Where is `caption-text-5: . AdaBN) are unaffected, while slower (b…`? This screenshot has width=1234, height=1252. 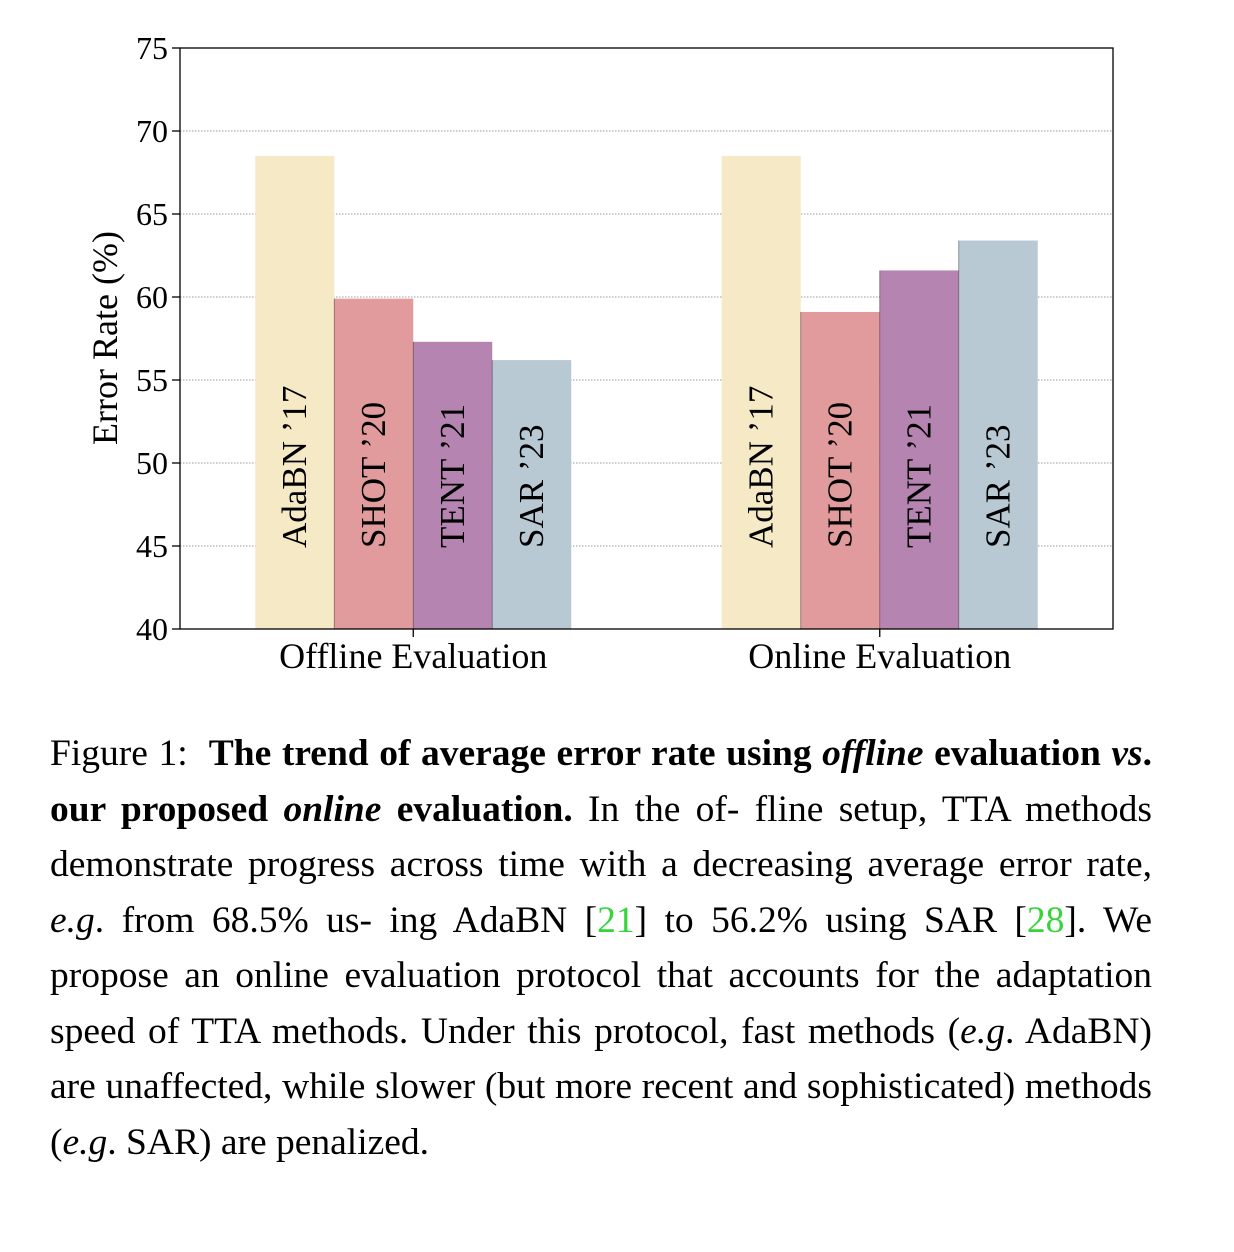 caption-text-5: . AdaBN) are unaffected, while slower (b… is located at coordinates (601, 1086).